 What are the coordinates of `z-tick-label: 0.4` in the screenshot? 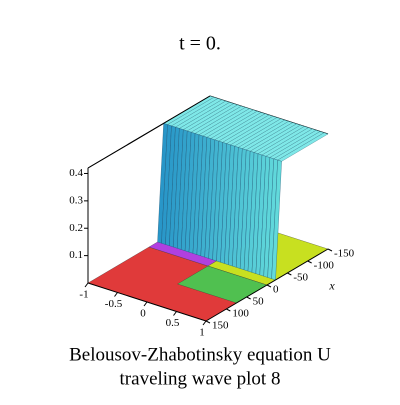 It's located at (76, 173).